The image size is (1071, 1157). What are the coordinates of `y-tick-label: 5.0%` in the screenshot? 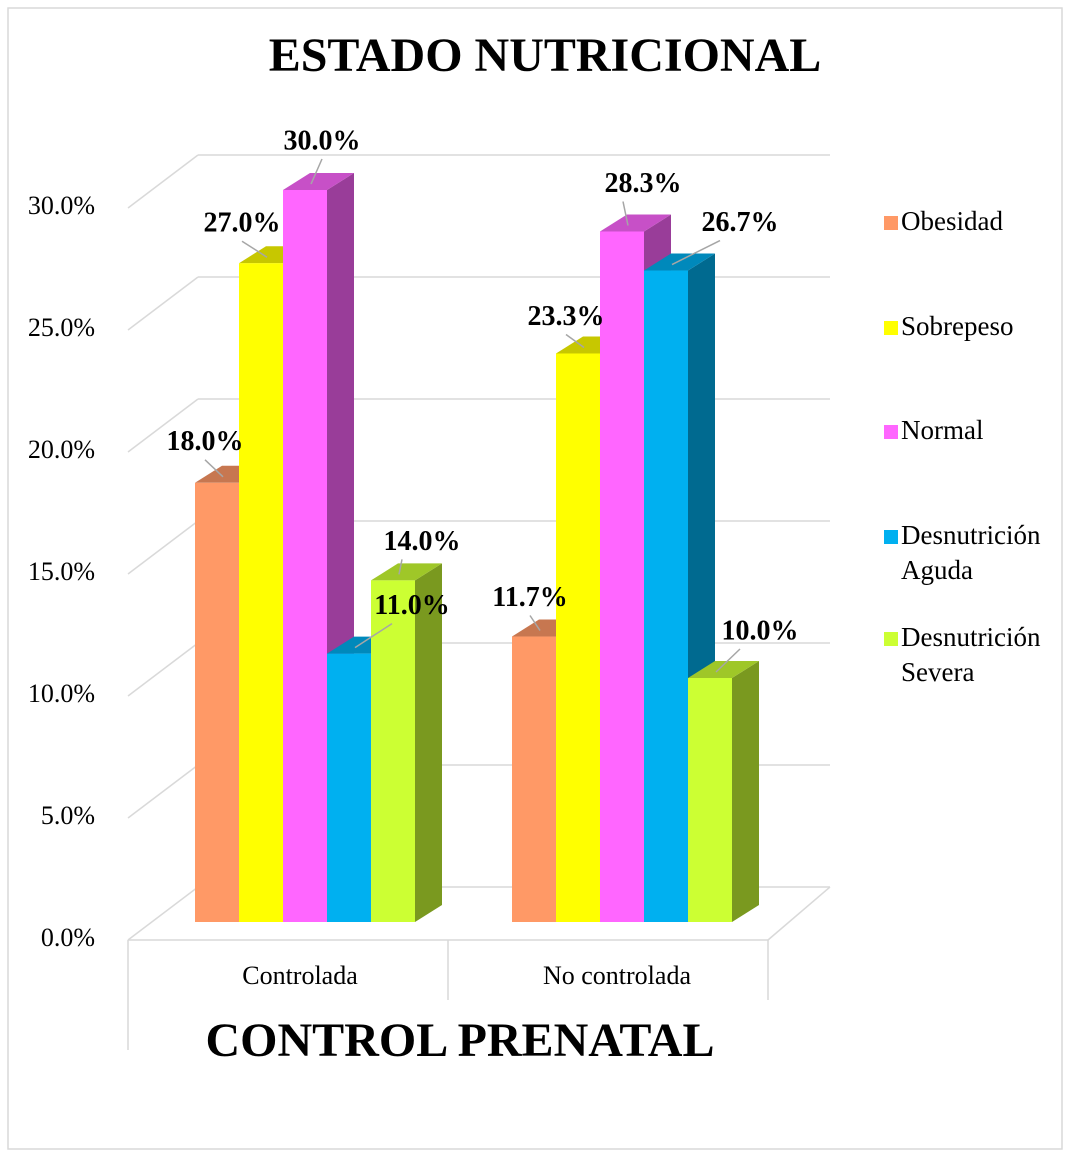 It's located at (68, 815).